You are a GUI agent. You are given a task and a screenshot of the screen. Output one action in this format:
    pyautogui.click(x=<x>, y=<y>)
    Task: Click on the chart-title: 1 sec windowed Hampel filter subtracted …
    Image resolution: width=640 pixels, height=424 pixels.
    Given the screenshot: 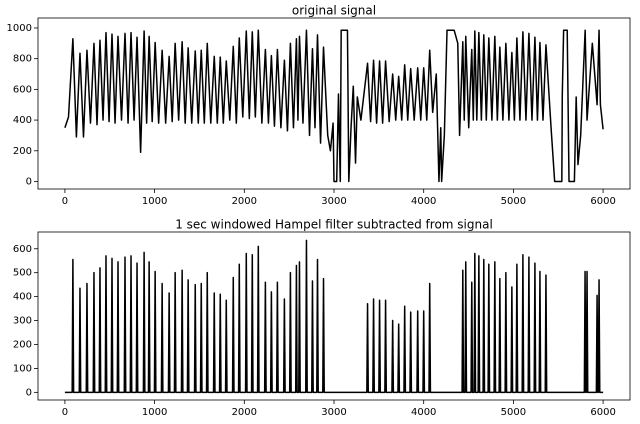 What is the action you would take?
    pyautogui.click(x=334, y=225)
    